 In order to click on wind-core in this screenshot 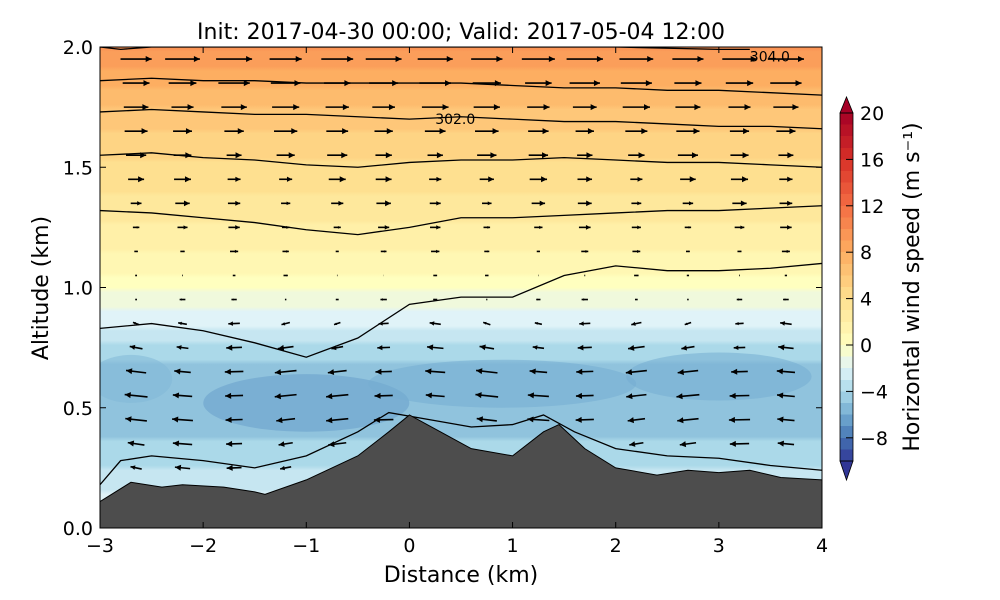, I will do `click(719, 376)`.